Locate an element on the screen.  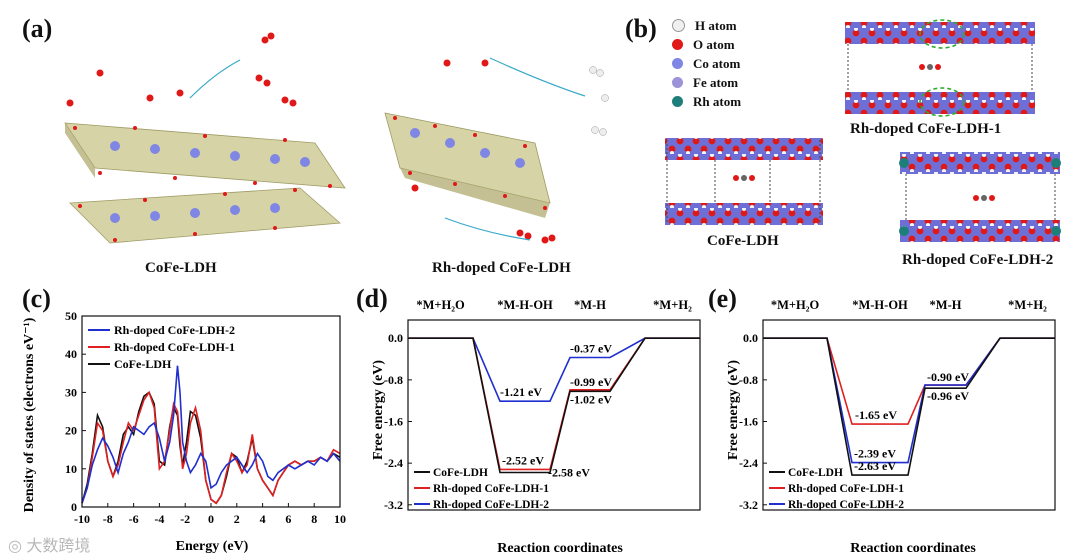
cofe-ldh-model is located at coordinates (744, 181).